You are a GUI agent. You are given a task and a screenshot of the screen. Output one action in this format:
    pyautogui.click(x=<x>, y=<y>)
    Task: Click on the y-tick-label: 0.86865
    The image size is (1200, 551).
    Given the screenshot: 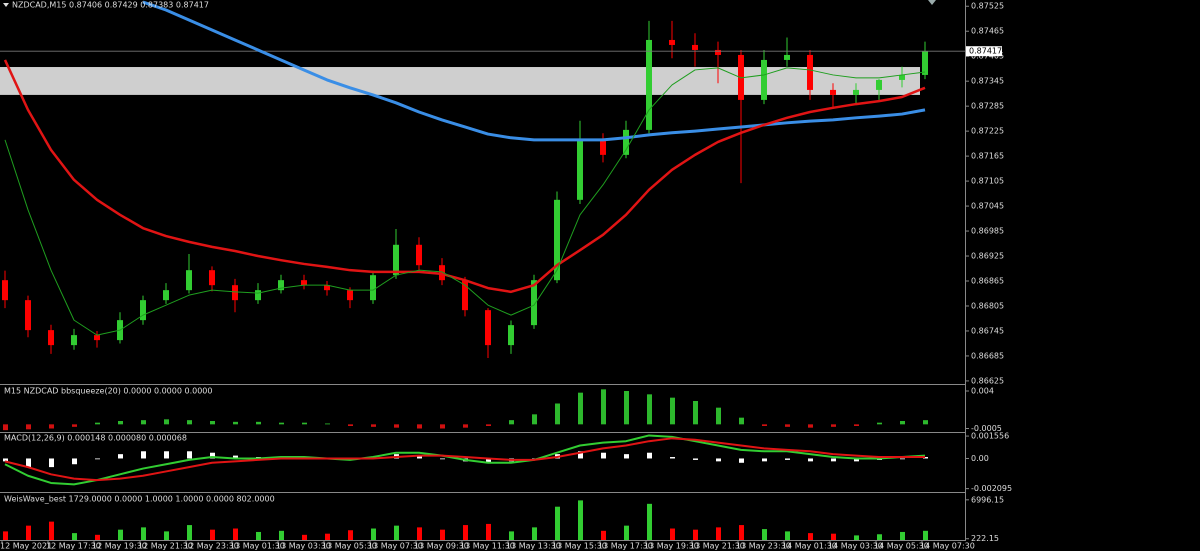 What is the action you would take?
    pyautogui.click(x=987, y=281)
    